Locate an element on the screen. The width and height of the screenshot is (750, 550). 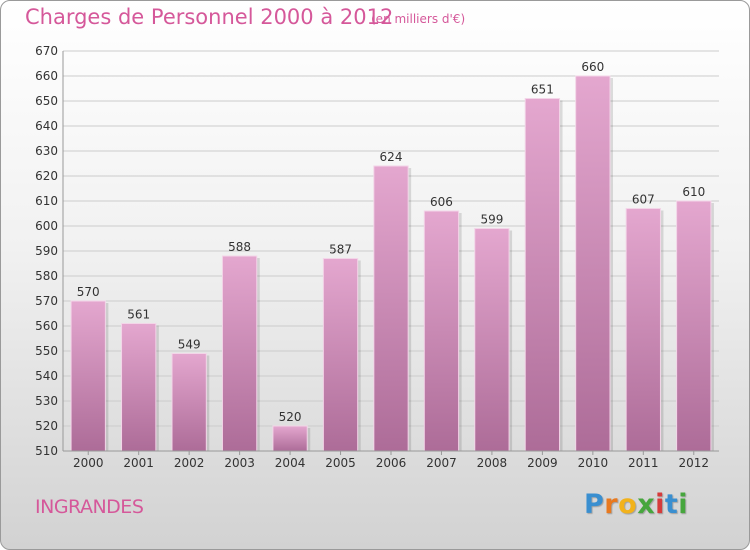
y-tick-label: 580 is located at coordinates (46, 276).